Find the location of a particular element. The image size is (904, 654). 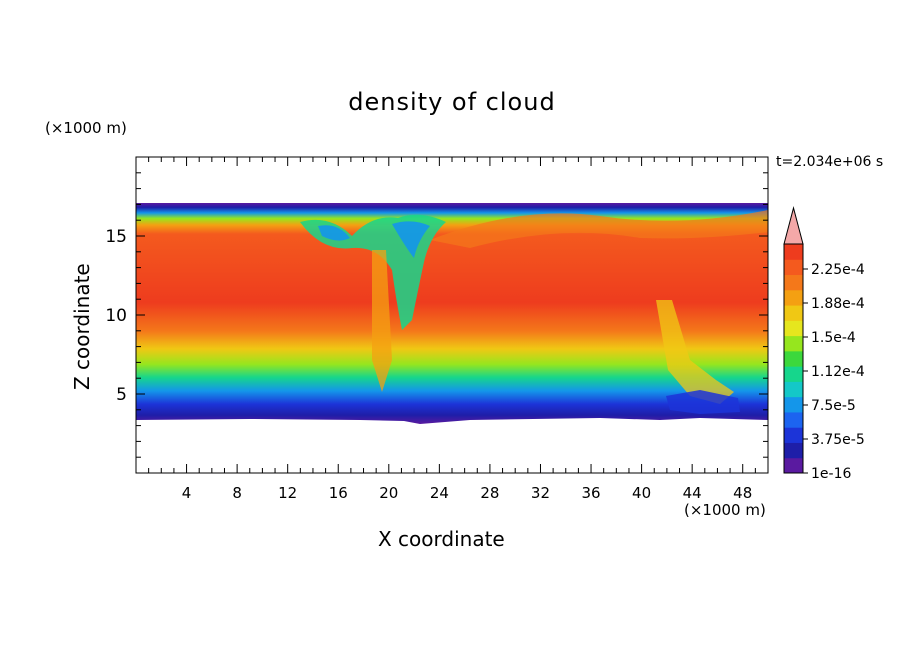

cloud-top-right is located at coordinates (599, 229).